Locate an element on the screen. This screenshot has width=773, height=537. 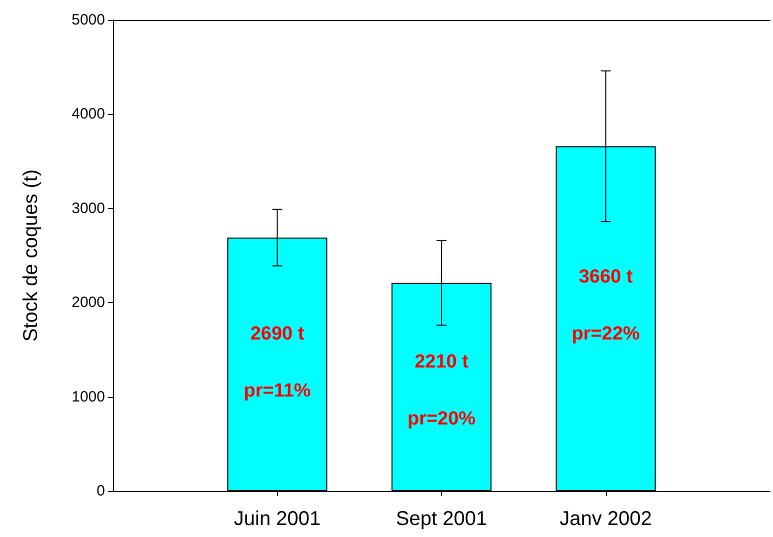
annotation: pr=11% is located at coordinates (277, 391).